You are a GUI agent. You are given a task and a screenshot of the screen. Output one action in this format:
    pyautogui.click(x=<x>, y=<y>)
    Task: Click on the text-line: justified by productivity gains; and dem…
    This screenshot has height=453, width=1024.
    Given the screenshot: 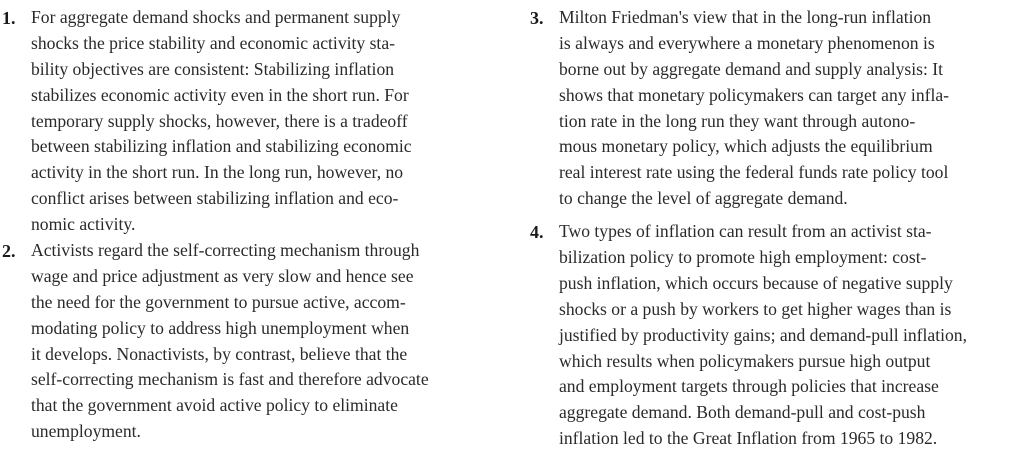 What is the action you would take?
    pyautogui.click(x=763, y=334)
    